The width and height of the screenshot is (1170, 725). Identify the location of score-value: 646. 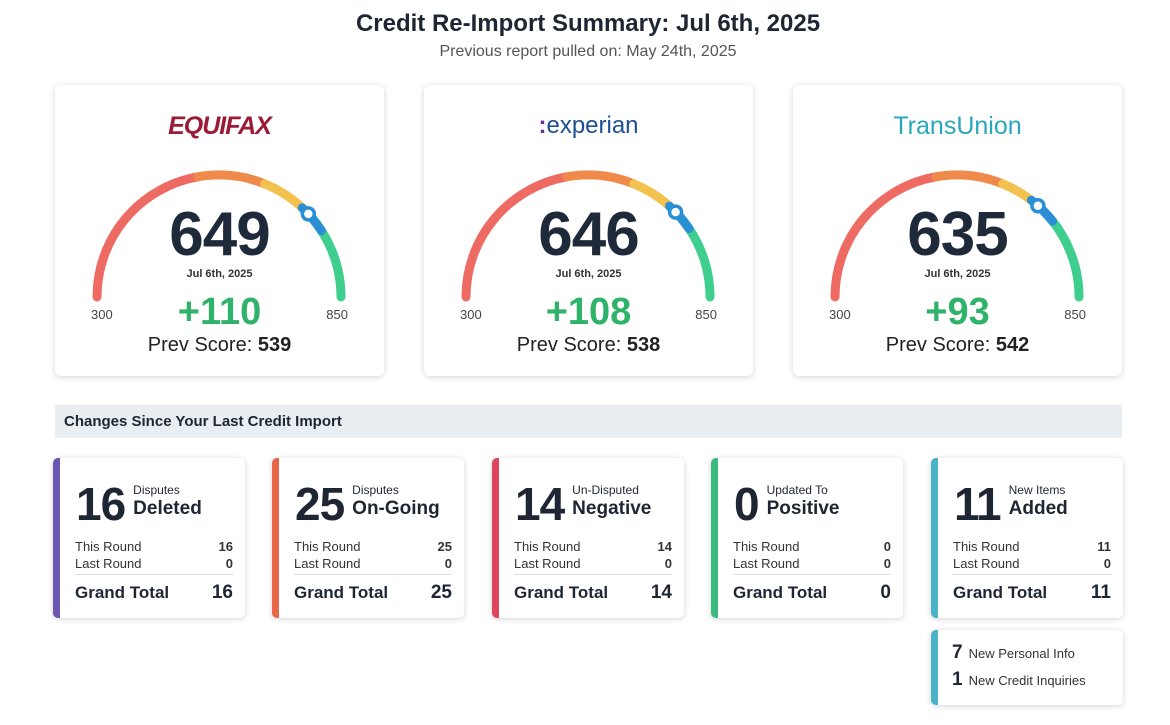
(588, 234).